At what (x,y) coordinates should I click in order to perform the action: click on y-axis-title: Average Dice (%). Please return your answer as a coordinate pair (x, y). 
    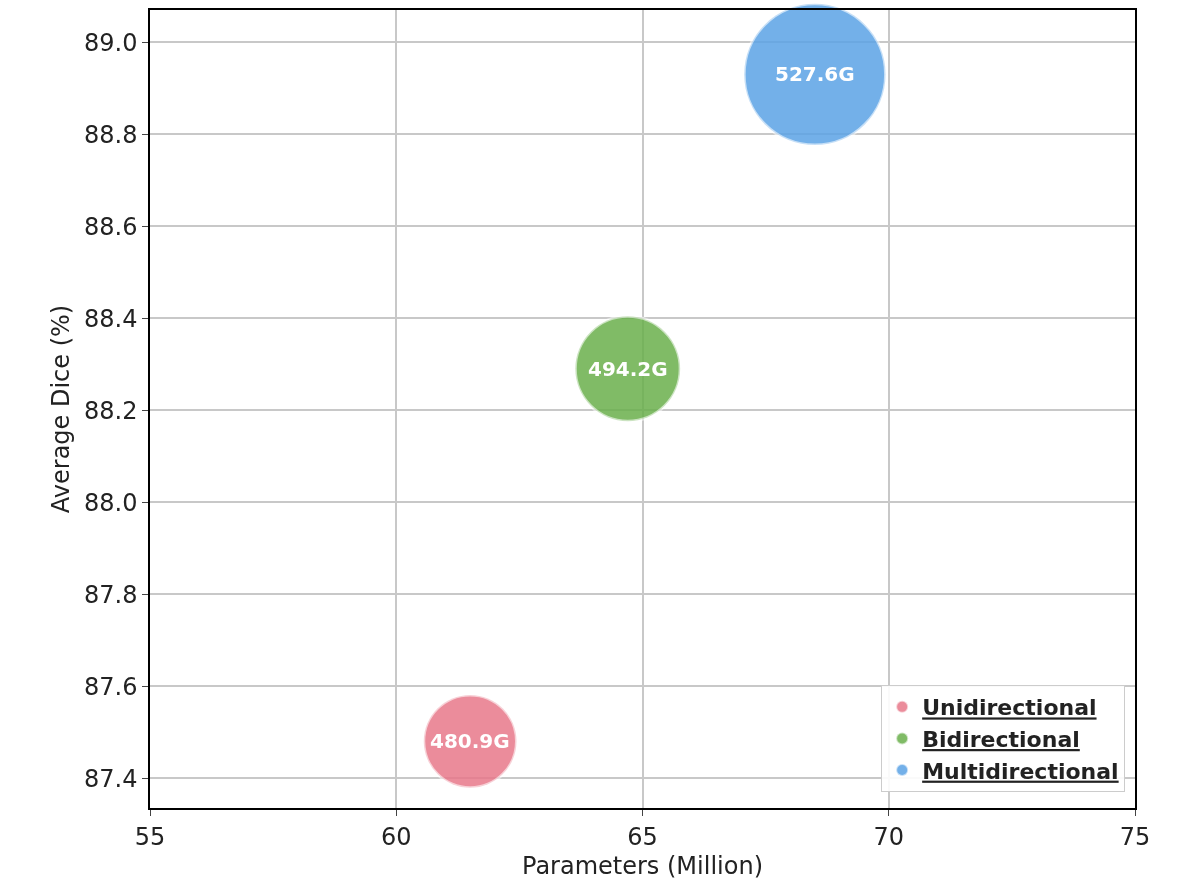
    Looking at the image, I should click on (60, 409).